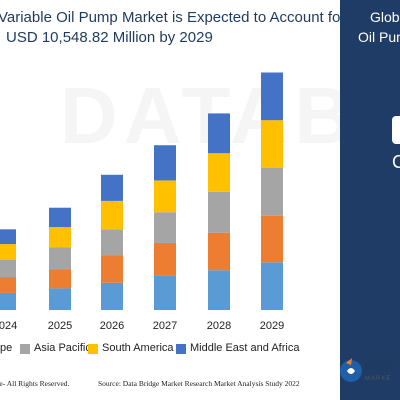  I want to click on legend-label-4: Middle East and Africa, so click(245, 348).